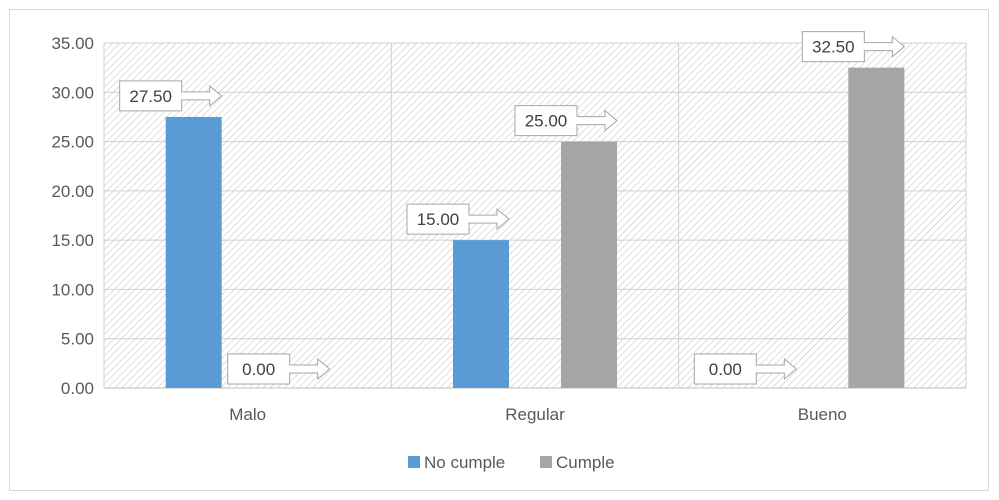 The image size is (999, 500). Describe the element at coordinates (72, 142) in the screenshot. I see `y-tick-label: 25.00` at that location.